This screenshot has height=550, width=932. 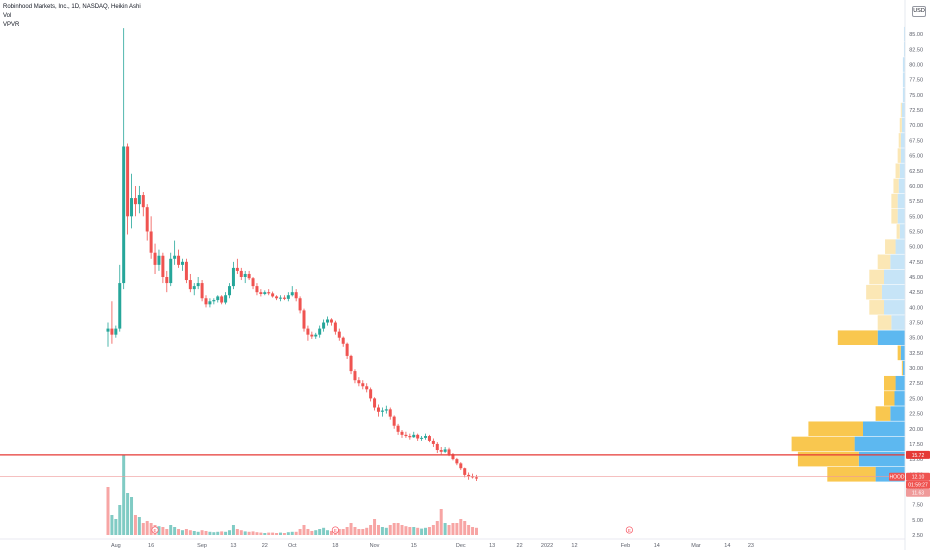 I want to click on x-tick-label: 23, so click(x=751, y=546).